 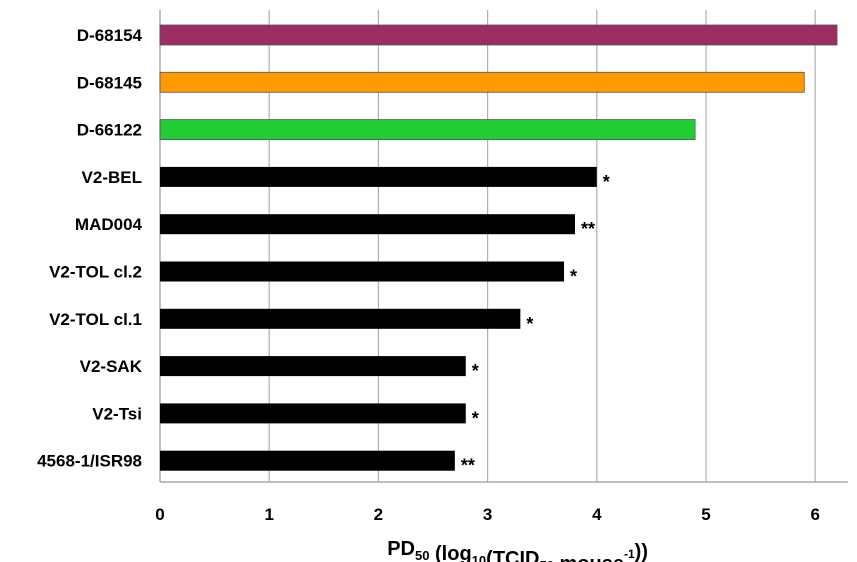 What do you see at coordinates (159, 514) in the screenshot?
I see `x-tick-label: 0` at bounding box center [159, 514].